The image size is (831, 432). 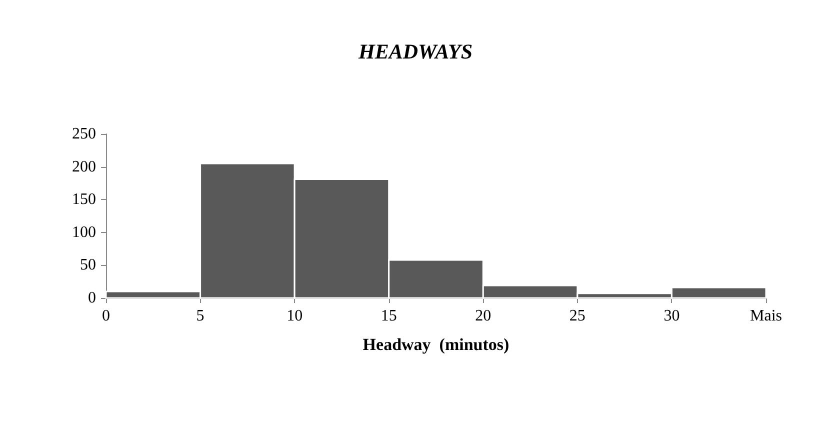 I want to click on y-tick-label: 0, so click(x=92, y=298).